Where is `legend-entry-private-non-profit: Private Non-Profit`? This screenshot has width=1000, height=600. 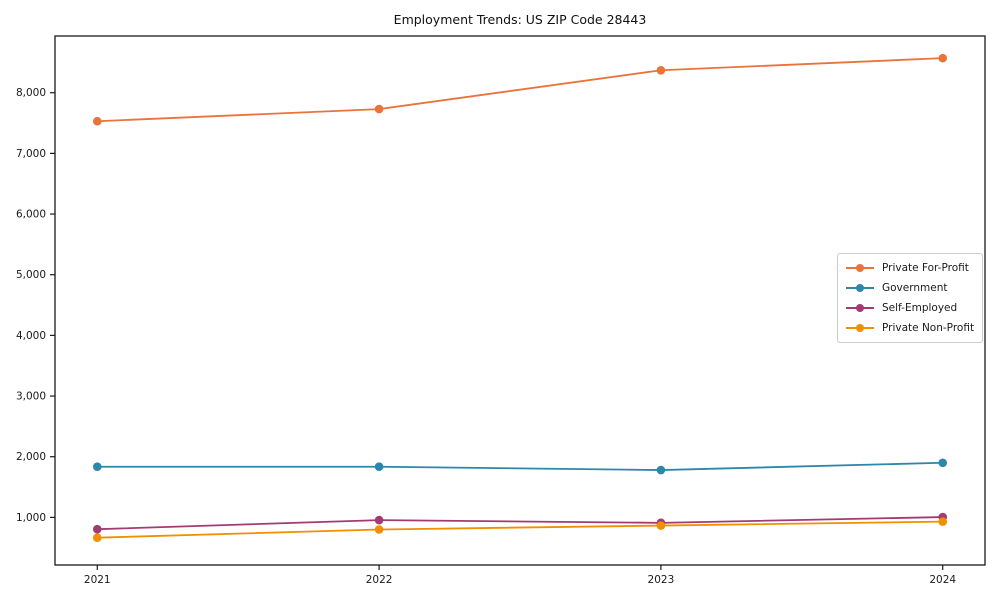 legend-entry-private-non-profit: Private Non-Profit is located at coordinates (910, 328).